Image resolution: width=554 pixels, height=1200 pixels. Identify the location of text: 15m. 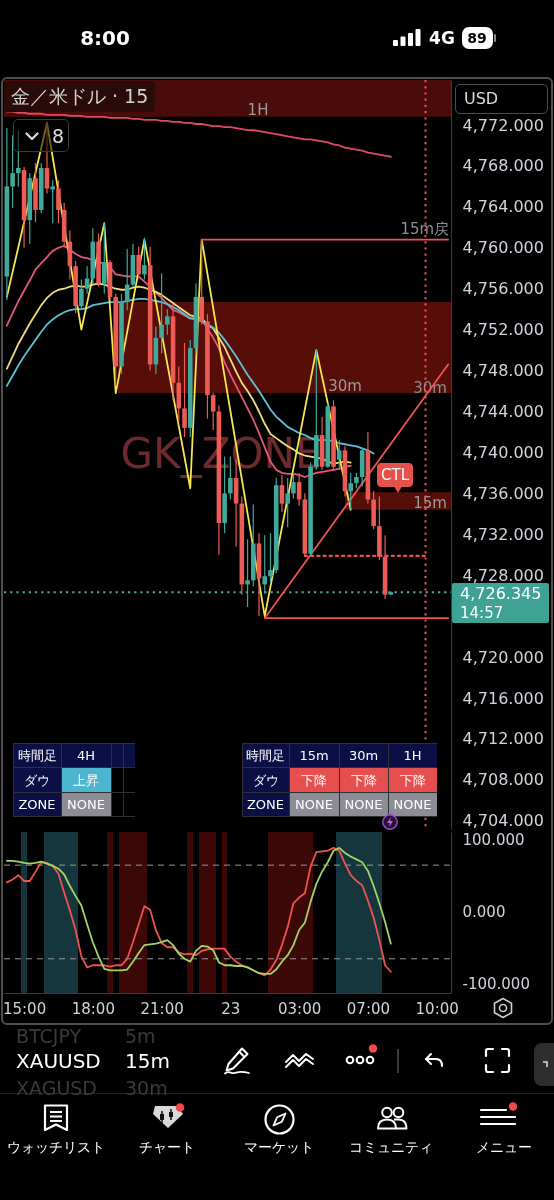
(147, 1061).